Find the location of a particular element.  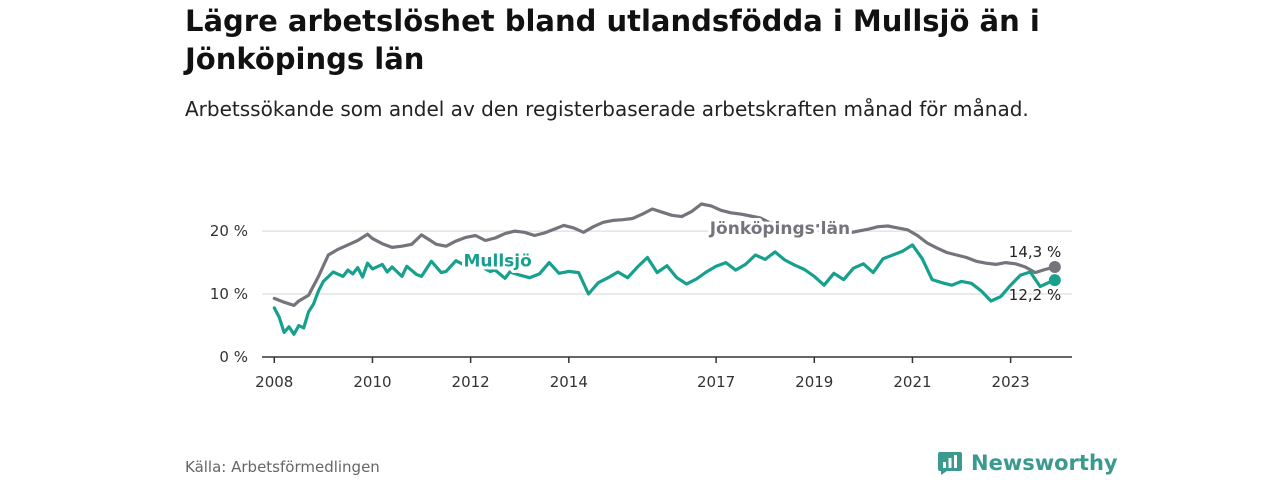

source-note: Källa: Arbetsförmedlingen is located at coordinates (282, 467).